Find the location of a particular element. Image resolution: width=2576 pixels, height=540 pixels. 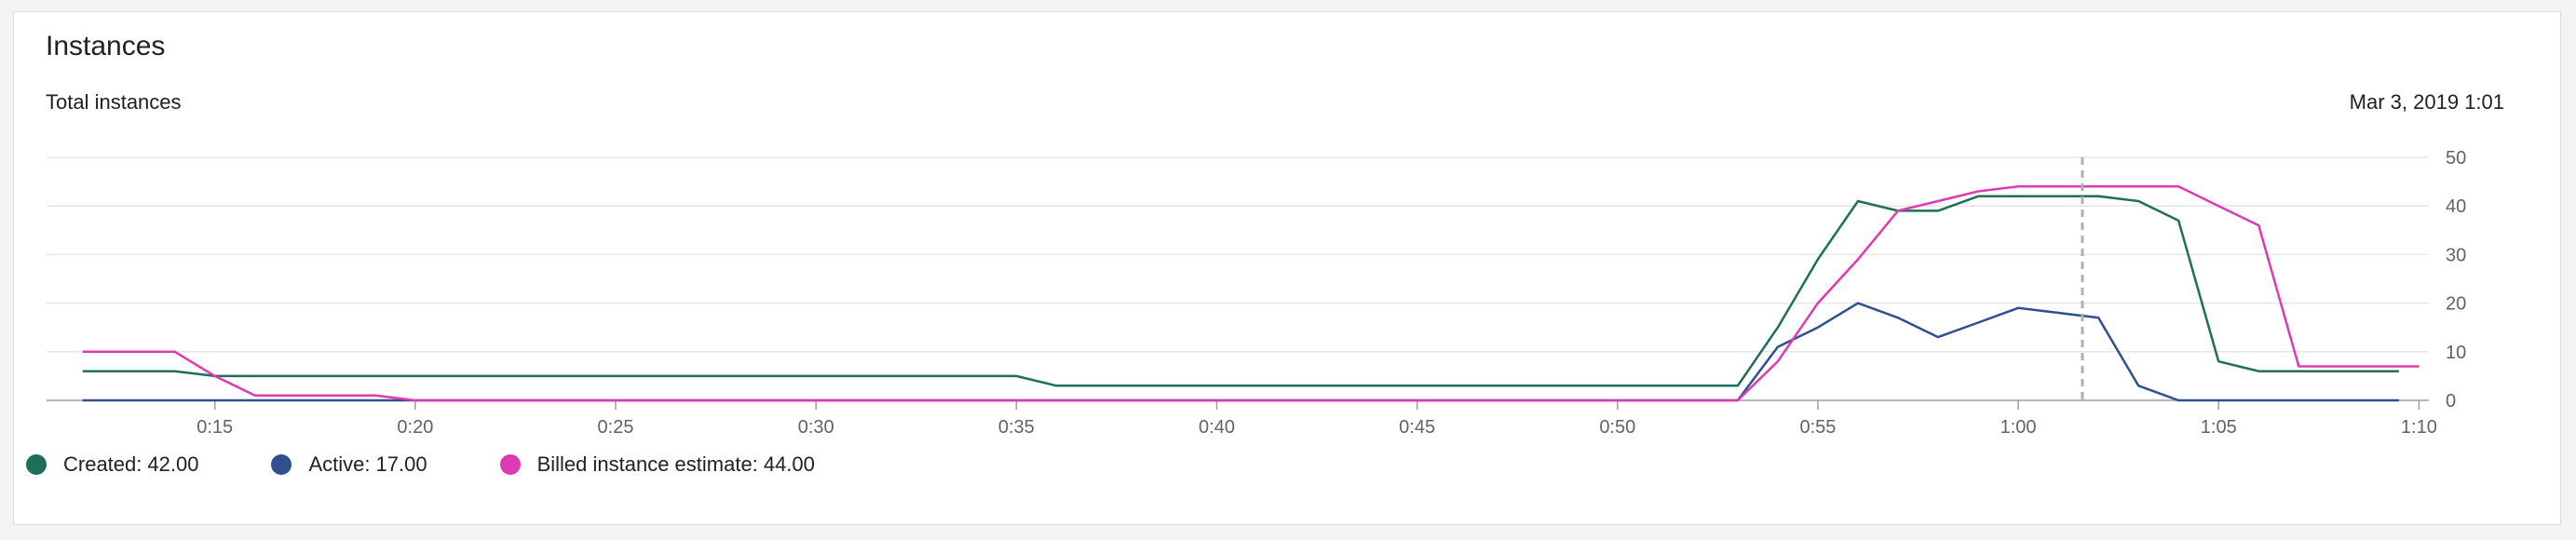

legend-item-active: Active: 17.00 is located at coordinates (349, 464).